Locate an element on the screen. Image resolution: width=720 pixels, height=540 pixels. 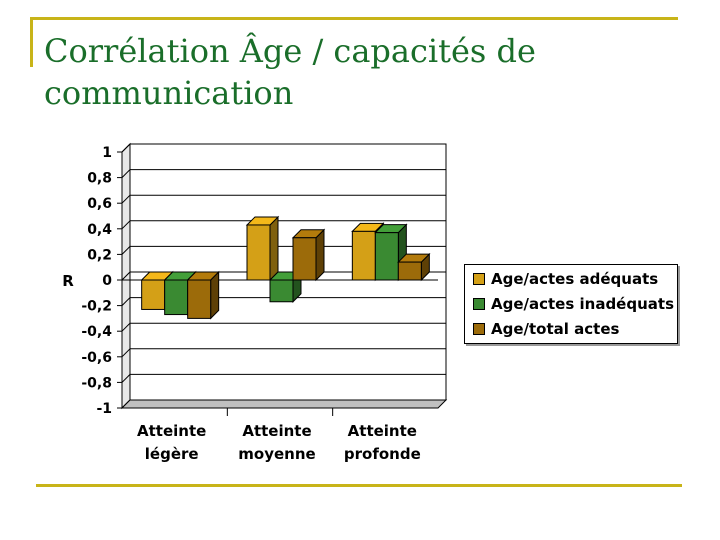
y-tick-label: -0,2 is located at coordinates (96, 307).